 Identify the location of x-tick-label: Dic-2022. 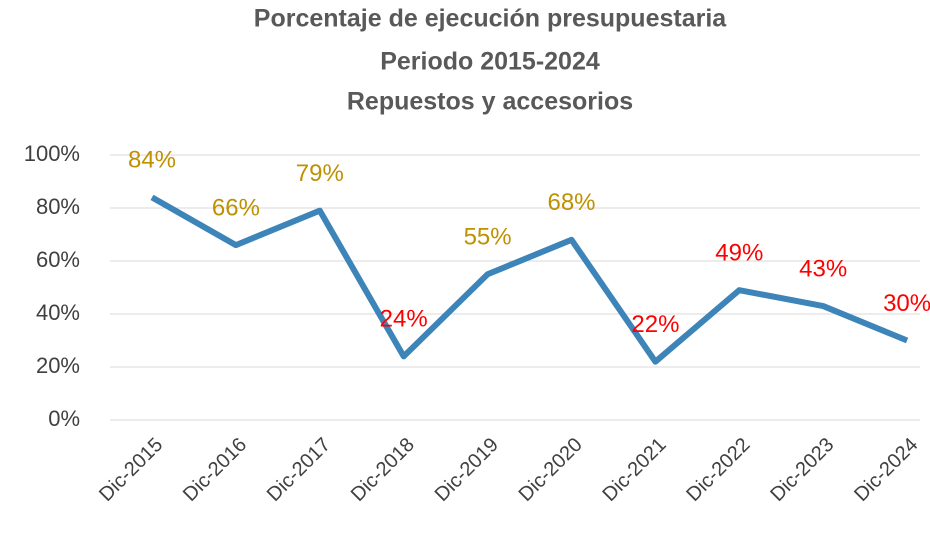
(718, 470).